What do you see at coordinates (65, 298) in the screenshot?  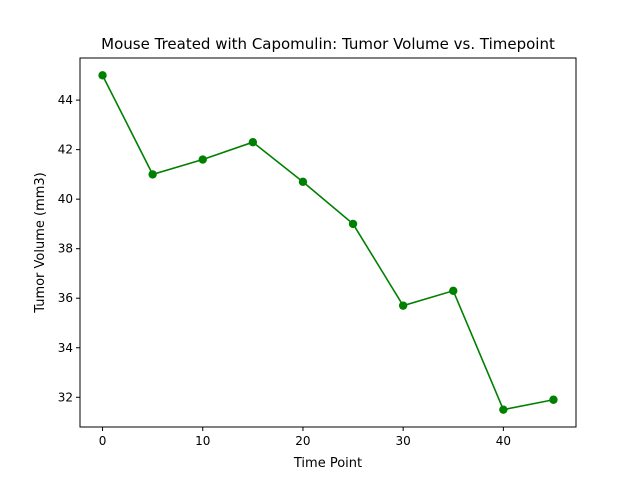 I see `y-tick-label: 36` at bounding box center [65, 298].